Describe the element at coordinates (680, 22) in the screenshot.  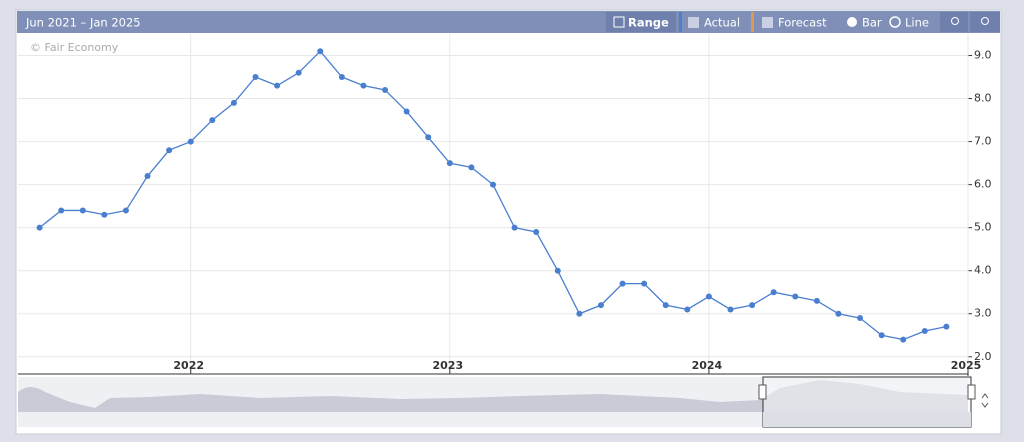
I see `actual-swatch` at that location.